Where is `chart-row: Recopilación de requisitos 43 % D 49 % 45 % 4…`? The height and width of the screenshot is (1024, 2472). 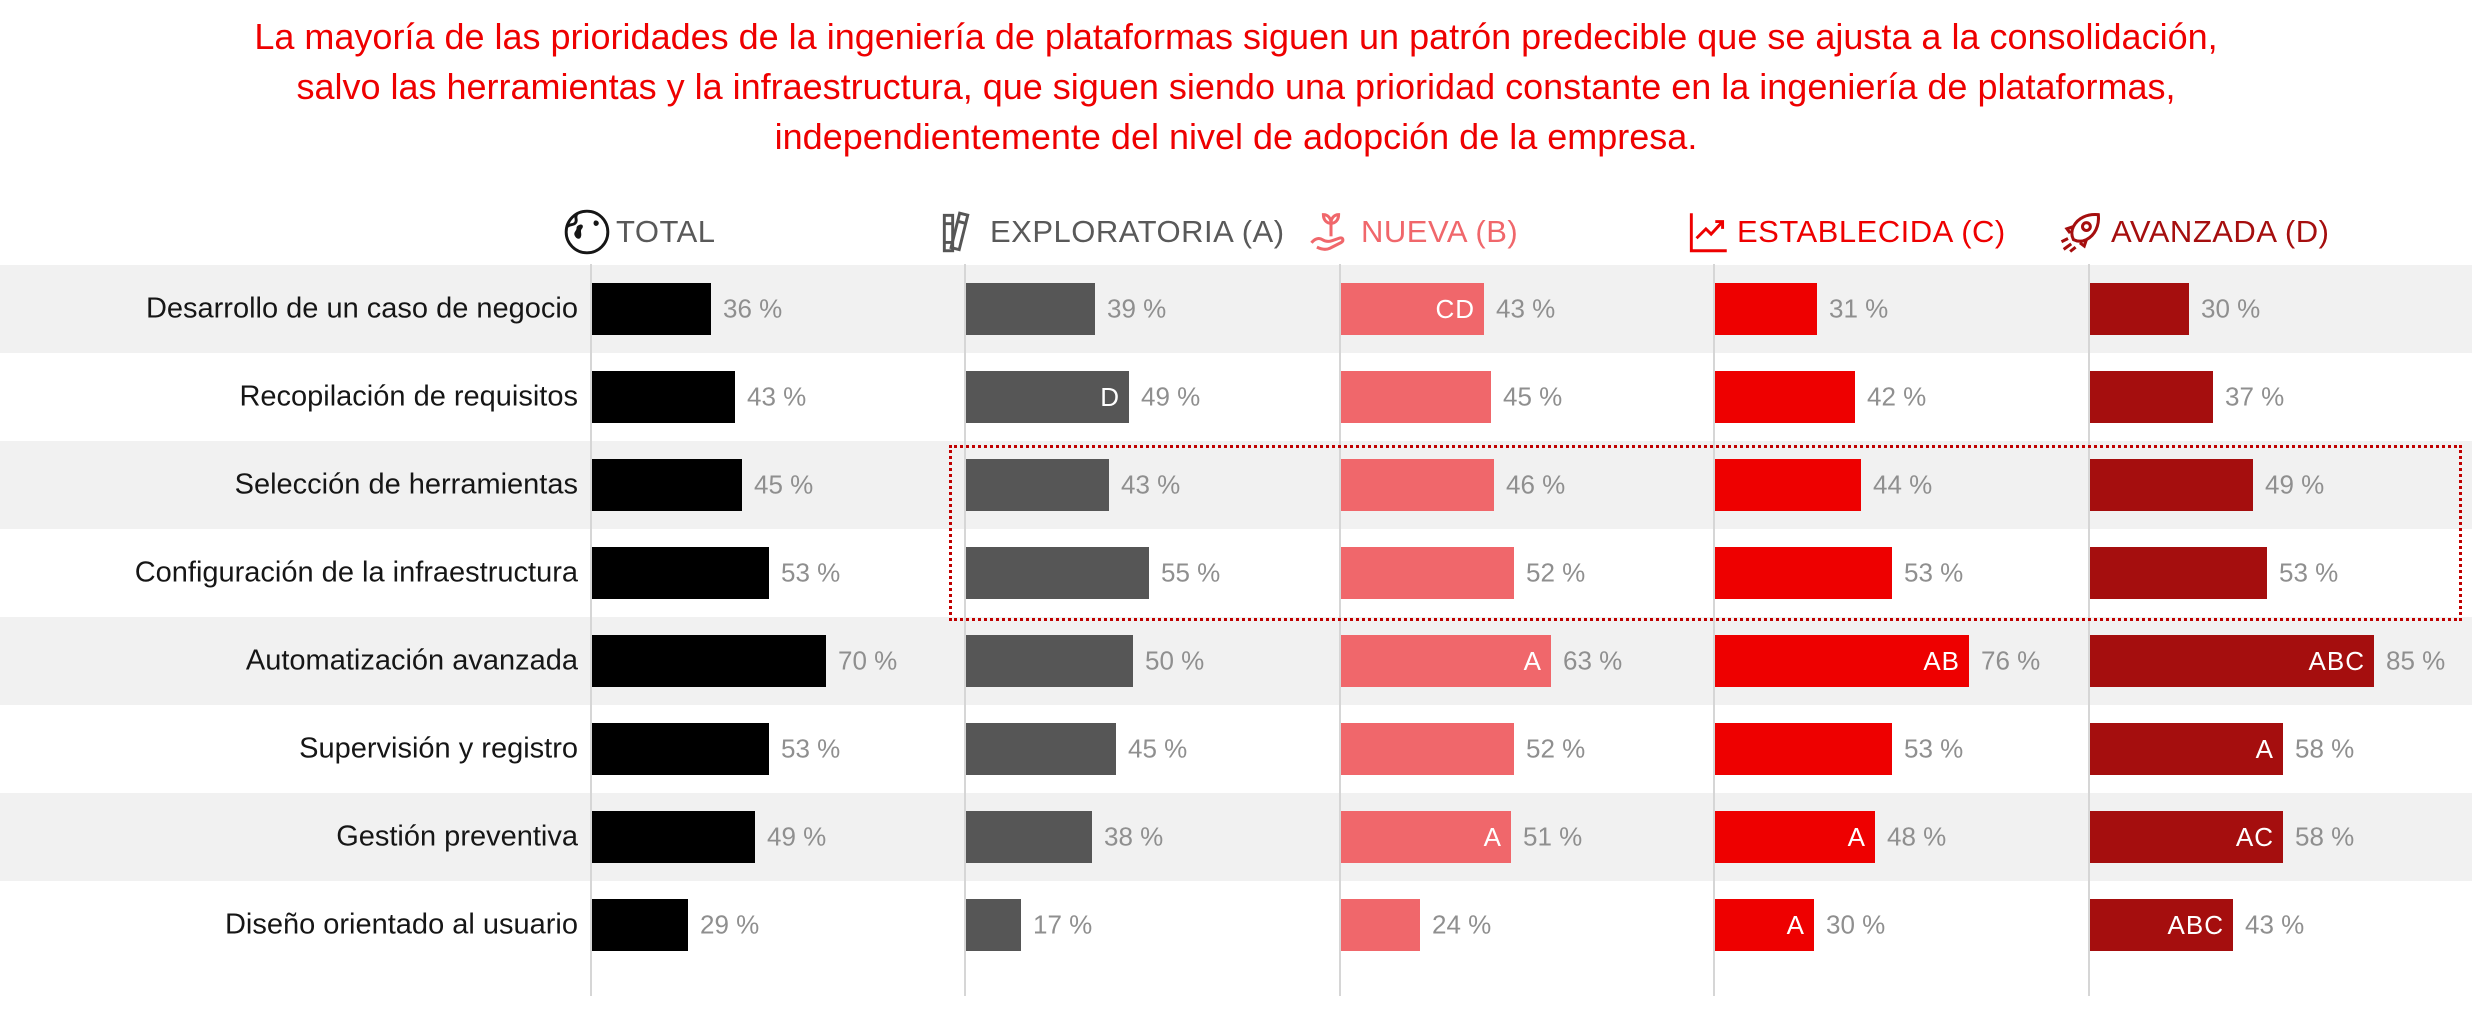 chart-row: Recopilación de requisitos 43 % D 49 % 45 % 4… is located at coordinates (1236, 397).